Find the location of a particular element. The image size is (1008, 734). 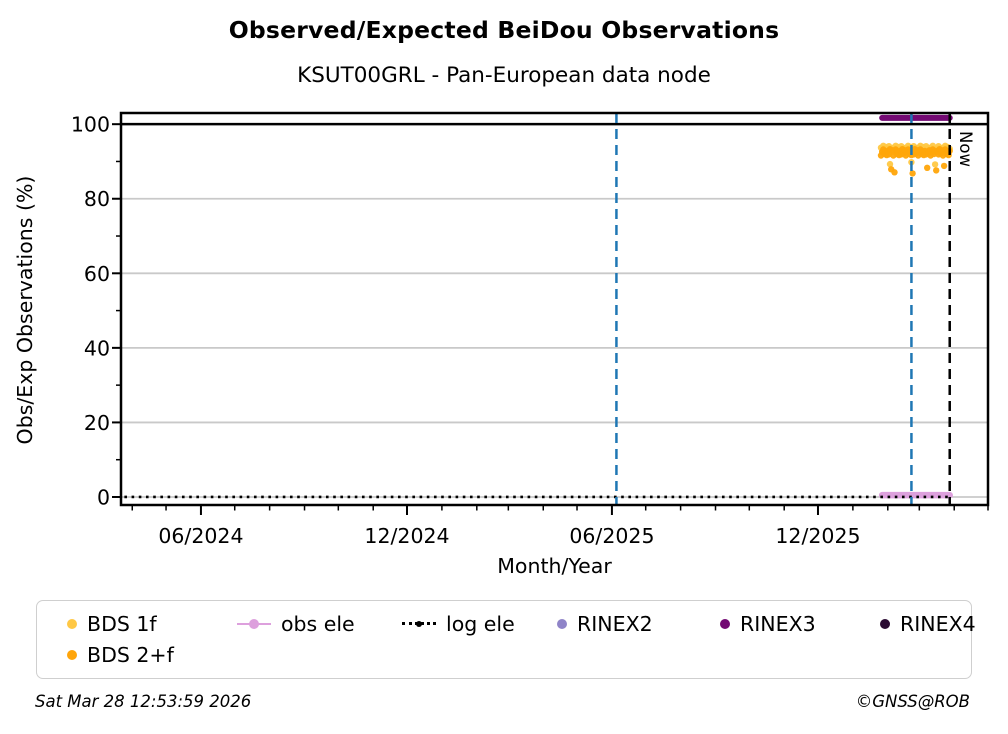

chart-title: Observed/Expected BeiDou Observations is located at coordinates (504, 30).